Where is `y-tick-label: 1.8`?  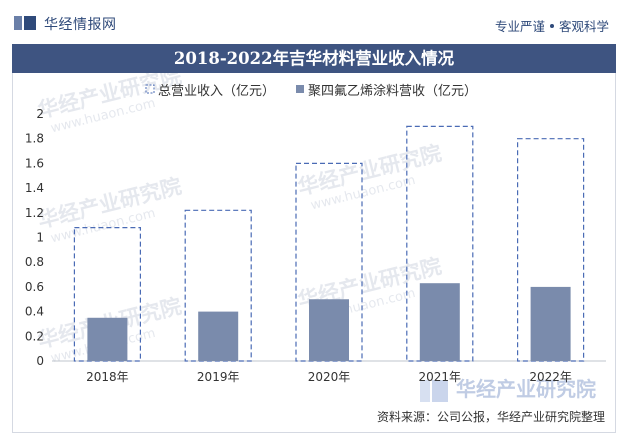 y-tick-label: 1.8 is located at coordinates (34, 139).